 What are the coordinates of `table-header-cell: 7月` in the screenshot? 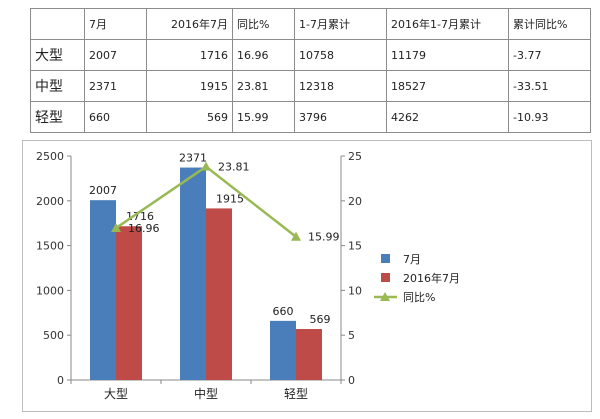 It's located at (115, 24).